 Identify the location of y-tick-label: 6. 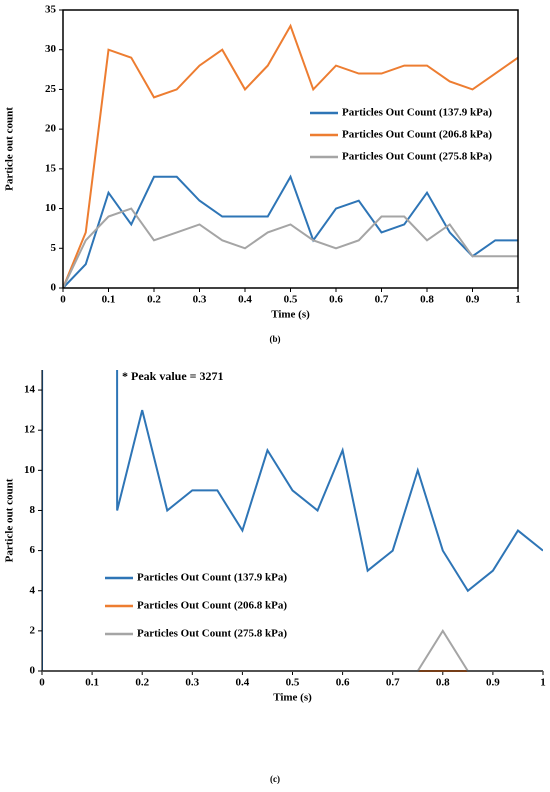
(33, 550).